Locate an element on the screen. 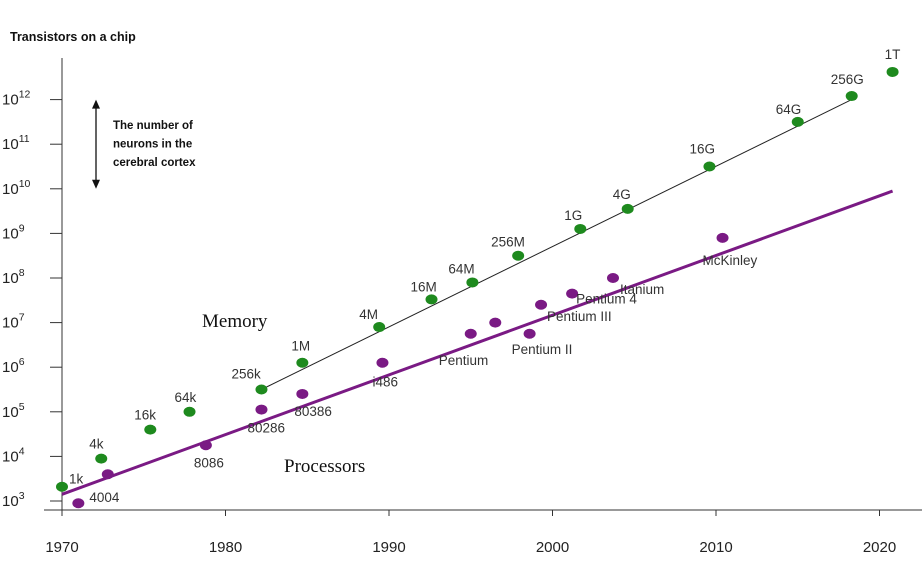 Image resolution: width=922 pixels, height=561 pixels. processor-point-label: Pentium 4 is located at coordinates (606, 299).